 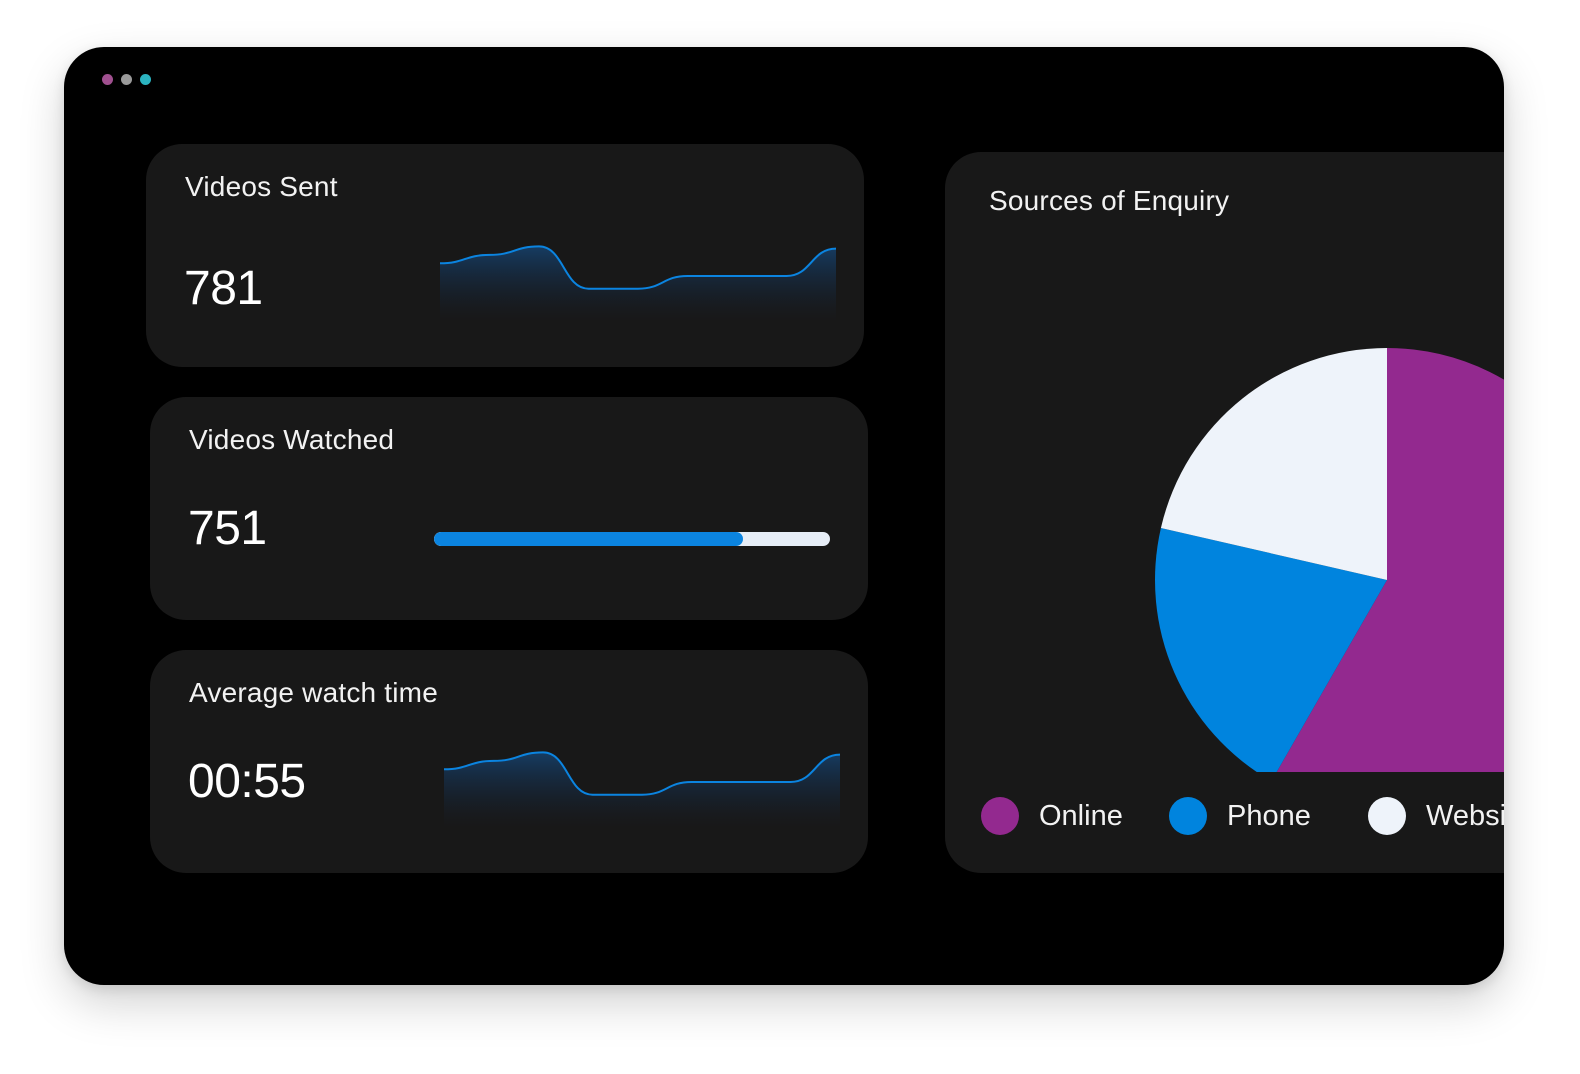 I want to click on pie-slice-website, so click(x=1273, y=464).